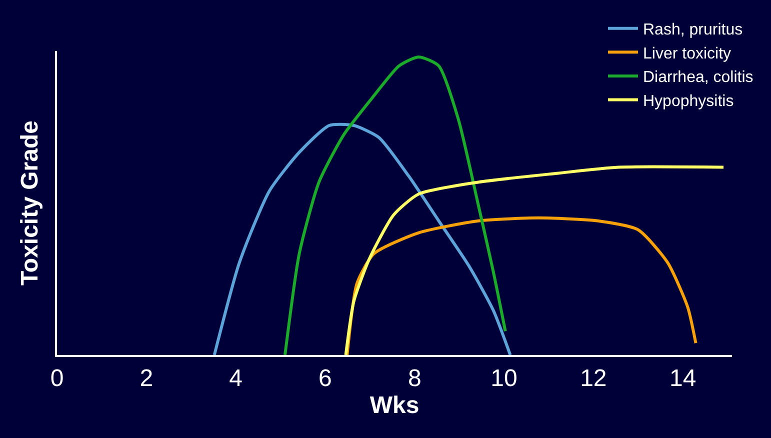 The image size is (771, 438). I want to click on x-tick-label: 0, so click(57, 378).